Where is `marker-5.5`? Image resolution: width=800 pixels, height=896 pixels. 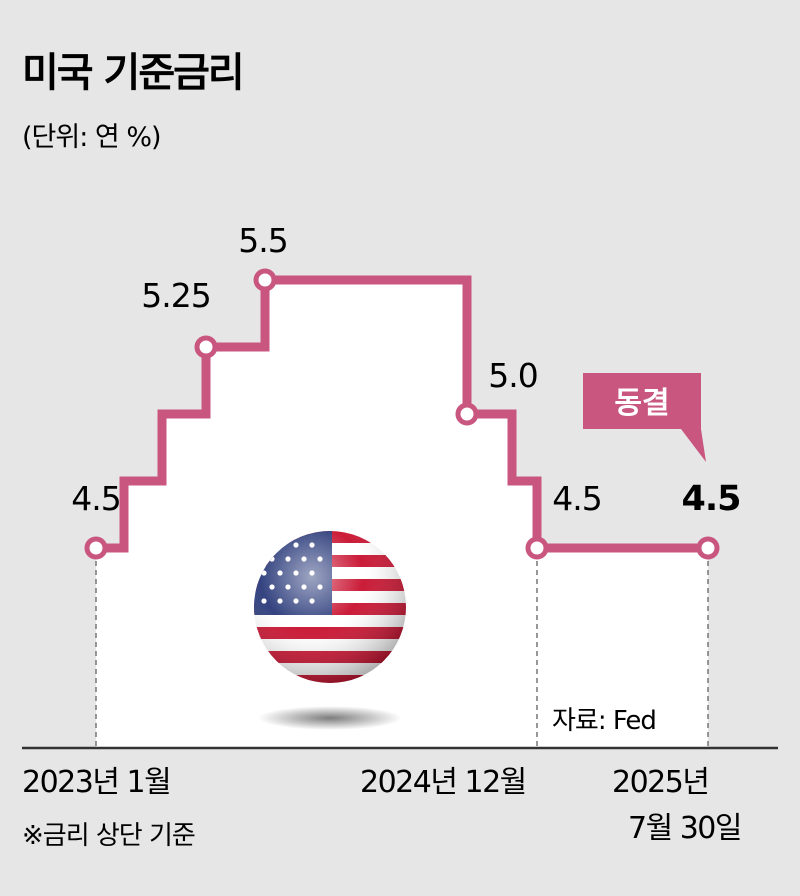
marker-5.5 is located at coordinates (265, 280).